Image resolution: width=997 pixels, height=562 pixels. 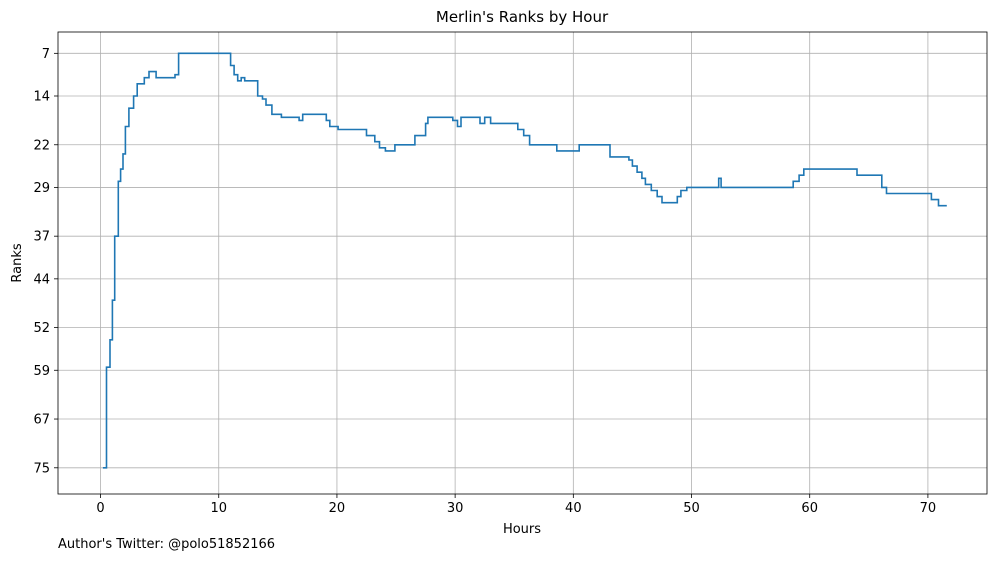 What do you see at coordinates (573, 508) in the screenshot?
I see `x-tick-label: 40` at bounding box center [573, 508].